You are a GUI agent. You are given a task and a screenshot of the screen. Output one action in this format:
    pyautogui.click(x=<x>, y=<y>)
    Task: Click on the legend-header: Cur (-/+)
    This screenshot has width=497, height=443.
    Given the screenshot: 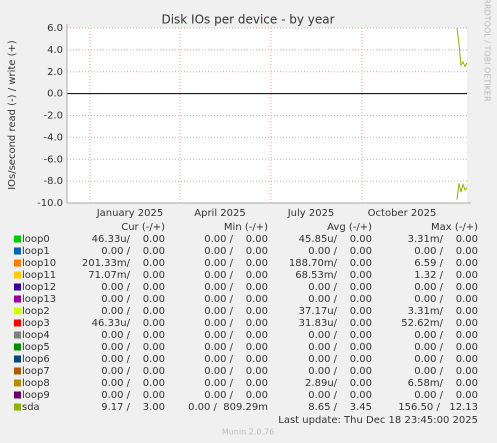 What is the action you would take?
    pyautogui.click(x=143, y=227)
    